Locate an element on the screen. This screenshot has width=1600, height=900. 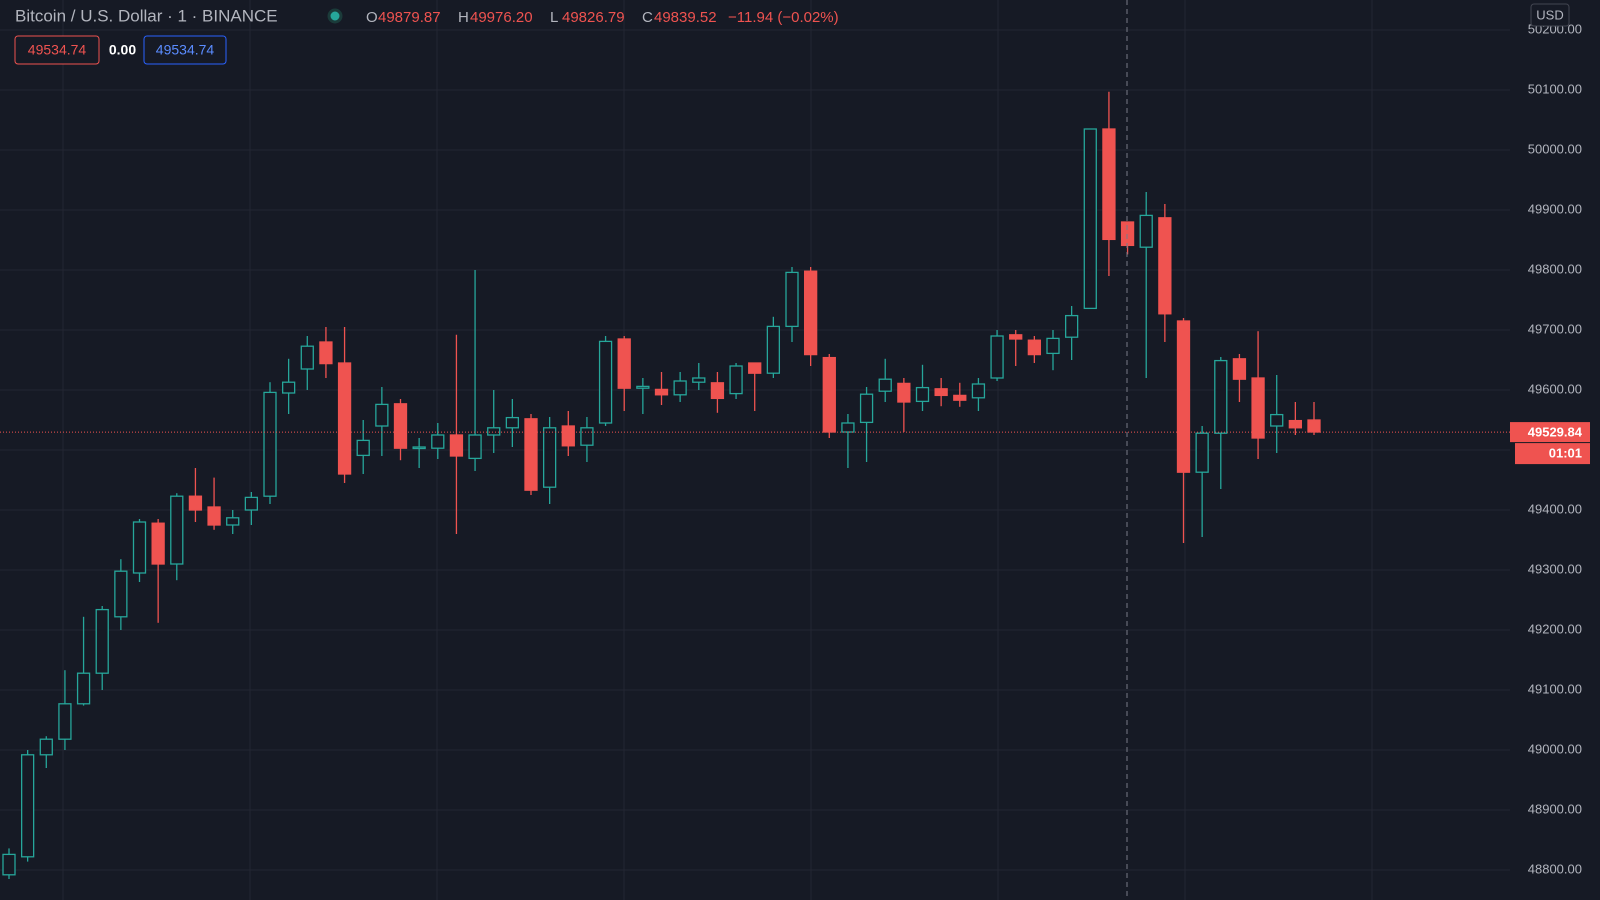
y-tick-label: 50000.00 is located at coordinates (1555, 148).